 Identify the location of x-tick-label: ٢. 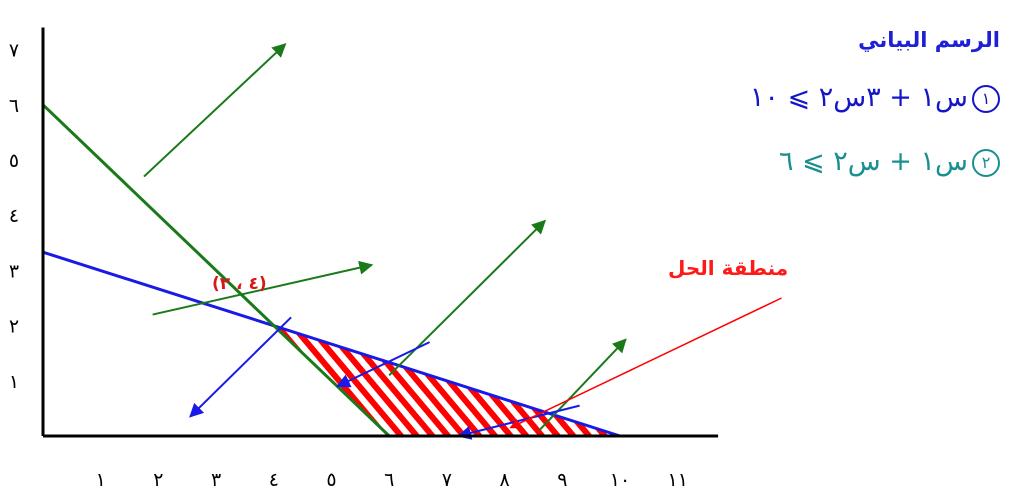
(158, 480).